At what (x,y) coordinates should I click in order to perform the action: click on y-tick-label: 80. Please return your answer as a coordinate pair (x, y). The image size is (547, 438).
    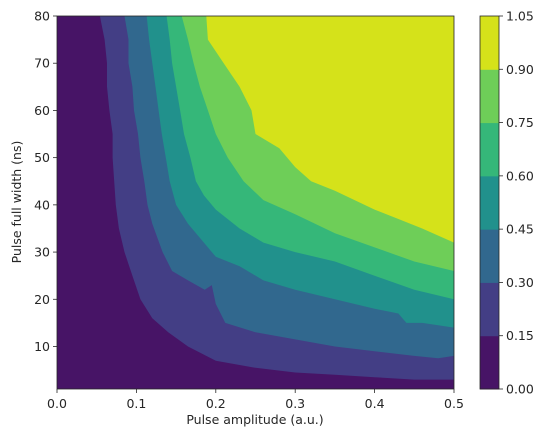
    Looking at the image, I should click on (42, 16).